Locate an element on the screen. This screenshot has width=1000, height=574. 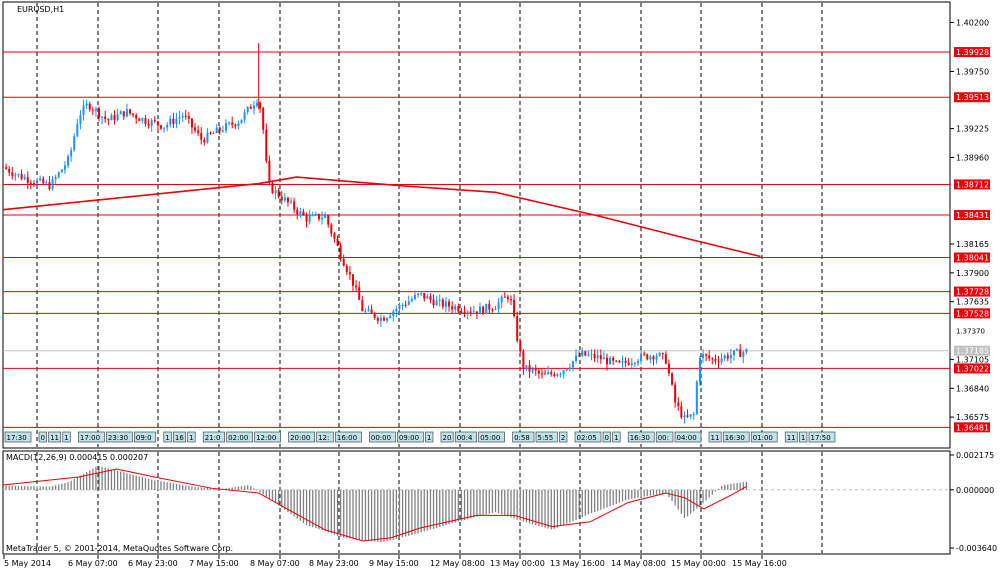
moving-average-path is located at coordinates (381, 217).